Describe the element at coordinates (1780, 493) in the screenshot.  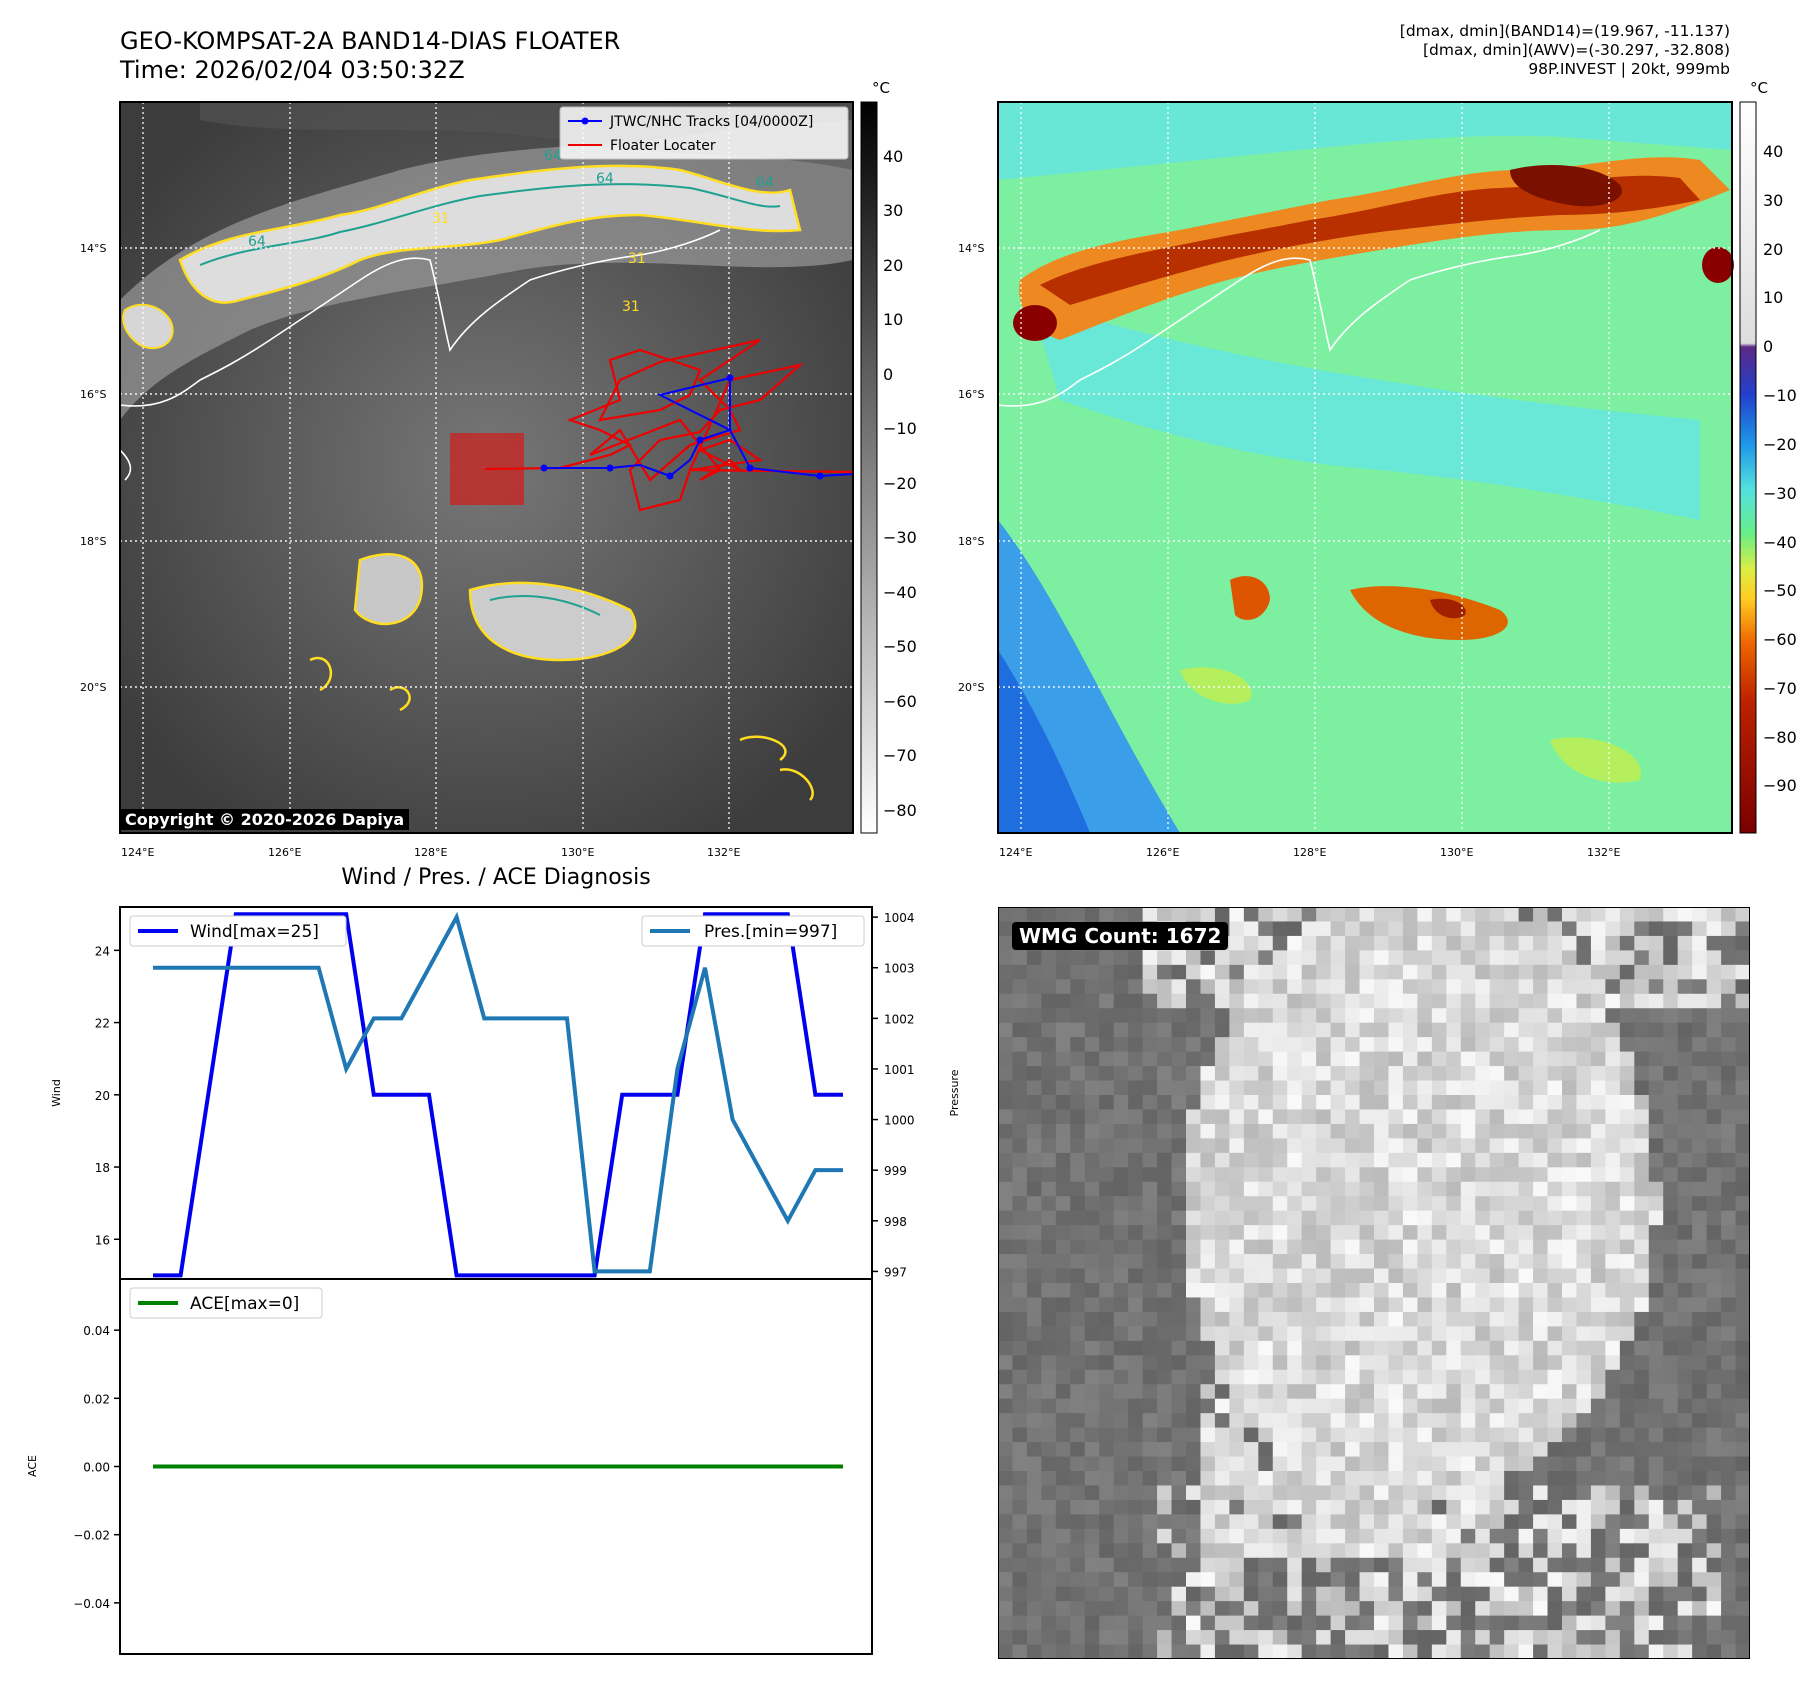
I see `svg-text: −30` at that location.